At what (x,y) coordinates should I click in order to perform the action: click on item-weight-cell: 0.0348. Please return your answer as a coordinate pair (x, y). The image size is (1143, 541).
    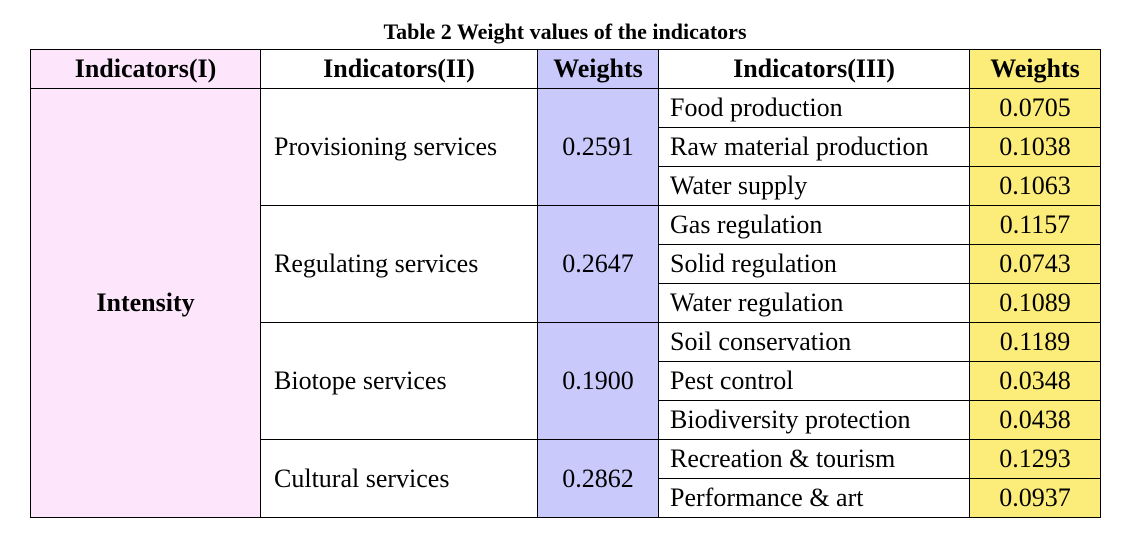
    Looking at the image, I should click on (1035, 381).